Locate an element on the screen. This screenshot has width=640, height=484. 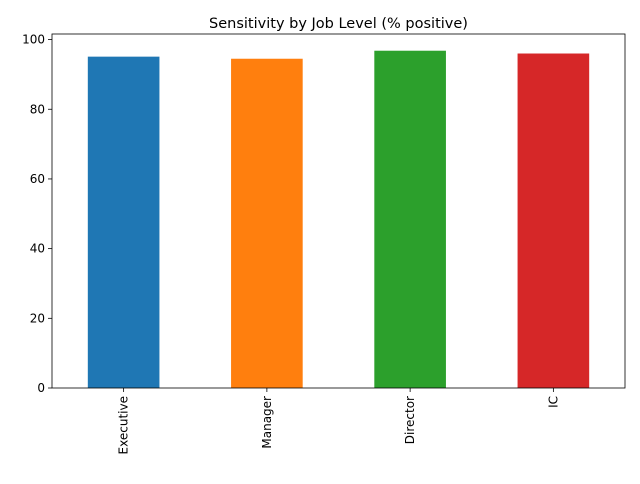
y-tick-label: 80 is located at coordinates (37, 109).